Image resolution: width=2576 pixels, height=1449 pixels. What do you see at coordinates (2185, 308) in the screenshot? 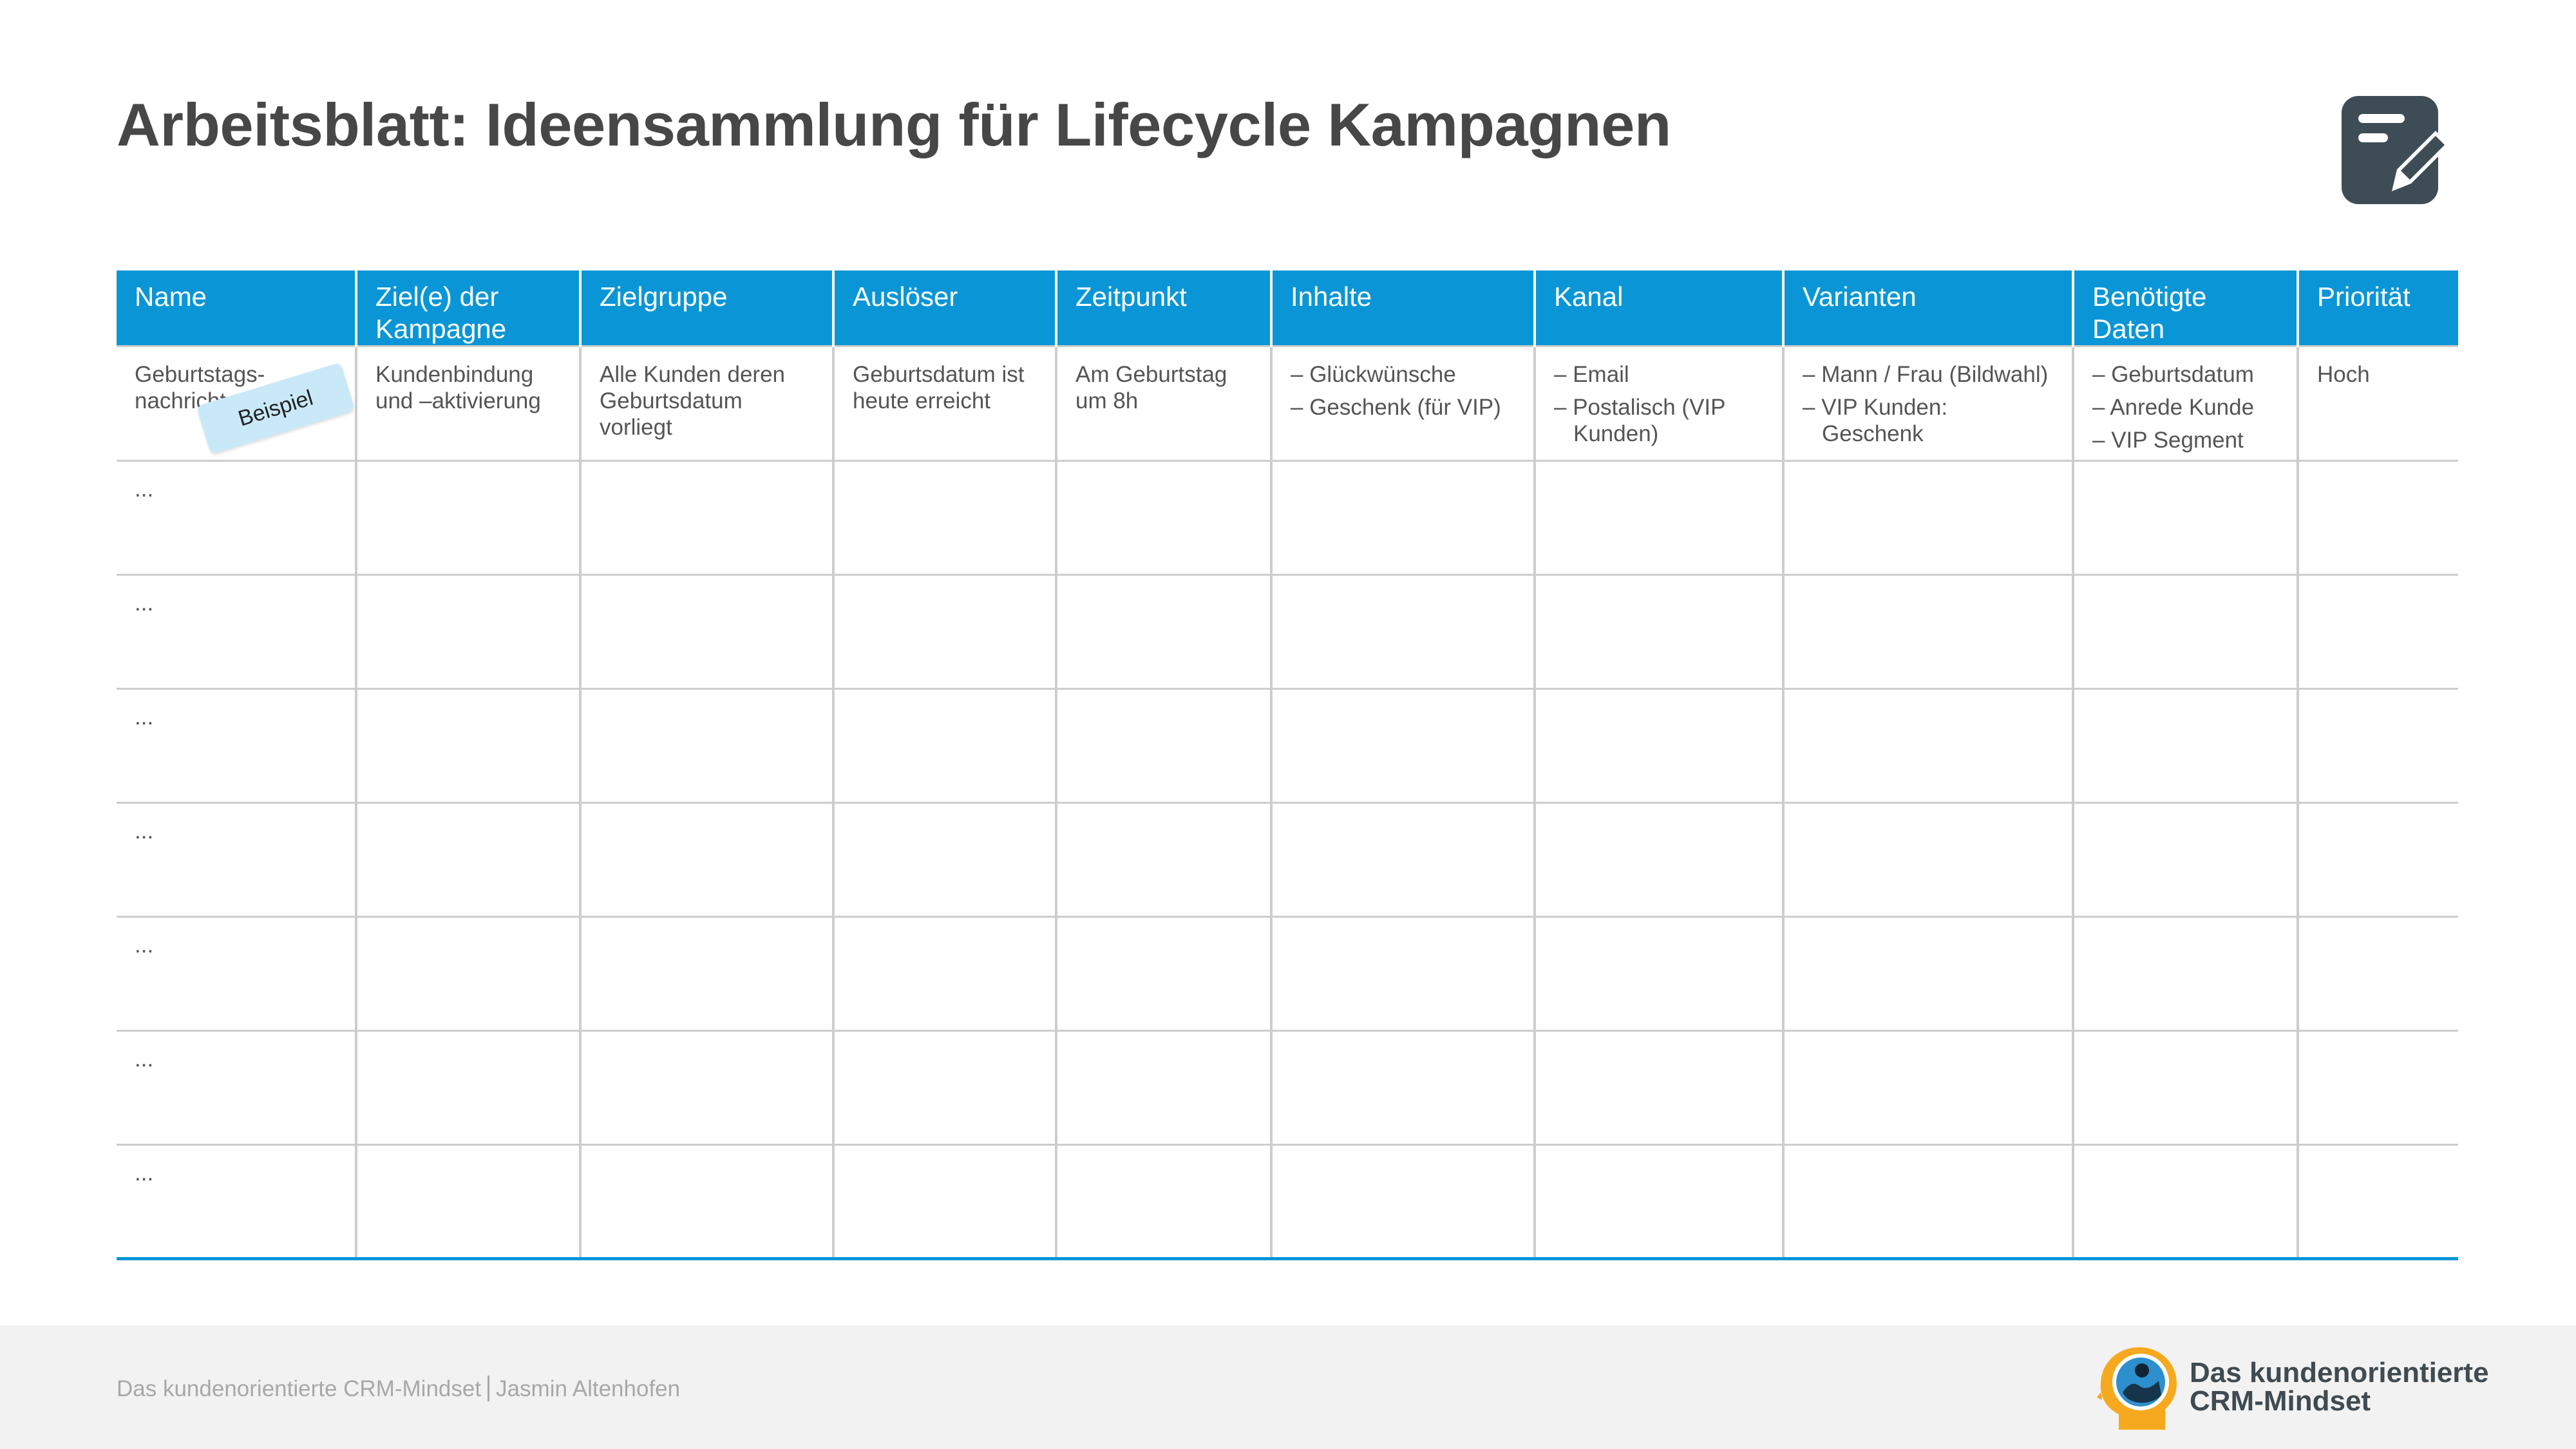
I see `header-daten: Benötigte Daten` at bounding box center [2185, 308].